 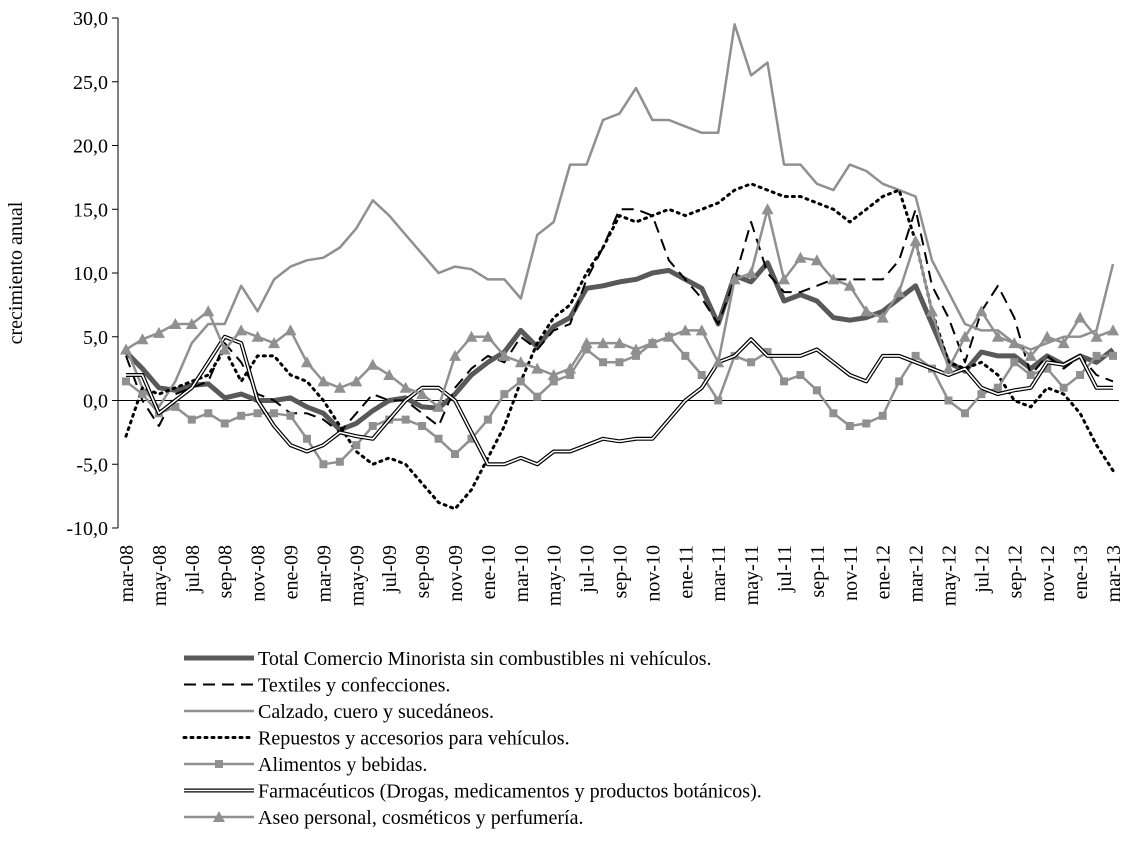 I want to click on y-tick-label: -10,0, so click(x=87, y=529).